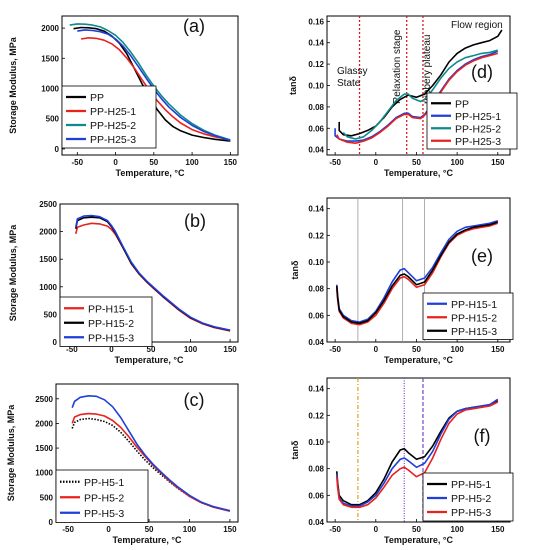 The width and height of the screenshot is (538, 550). Describe the element at coordinates (482, 436) in the screenshot. I see `panel-label: (f)` at that location.